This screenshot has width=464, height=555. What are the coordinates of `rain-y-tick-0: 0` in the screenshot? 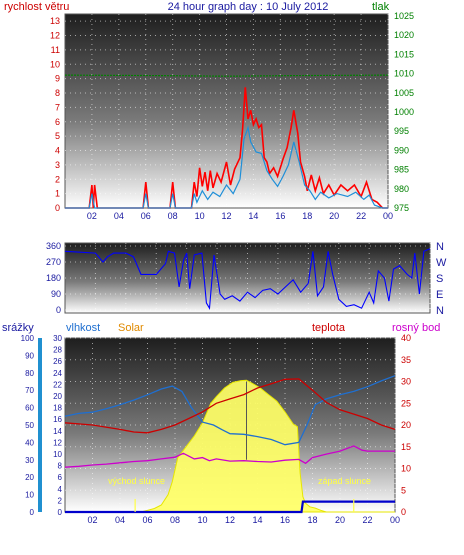 It's located at (32, 512).